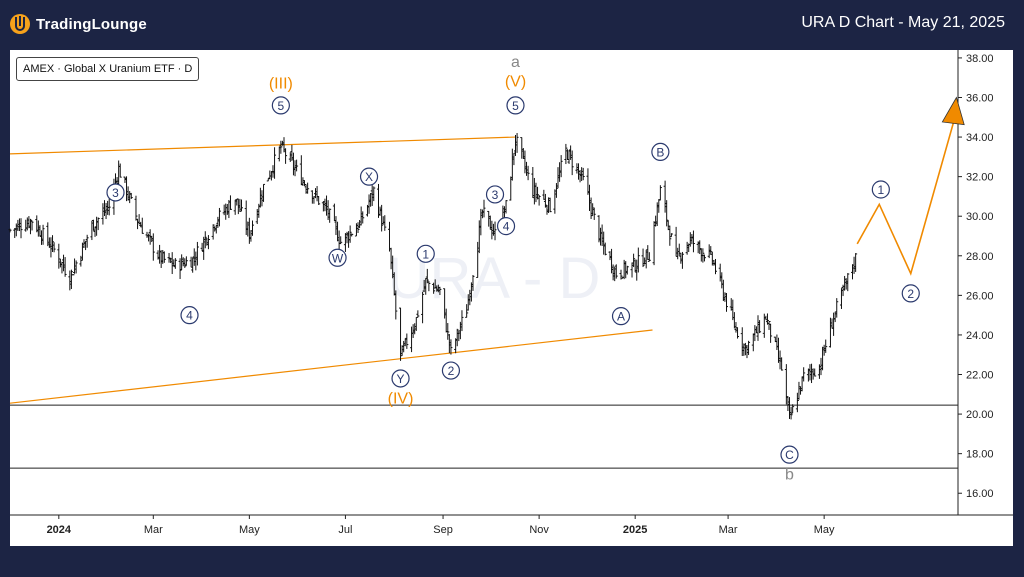 The image size is (1024, 577). What do you see at coordinates (980, 217) in the screenshot?
I see `y-tick-label: 30.00` at bounding box center [980, 217].